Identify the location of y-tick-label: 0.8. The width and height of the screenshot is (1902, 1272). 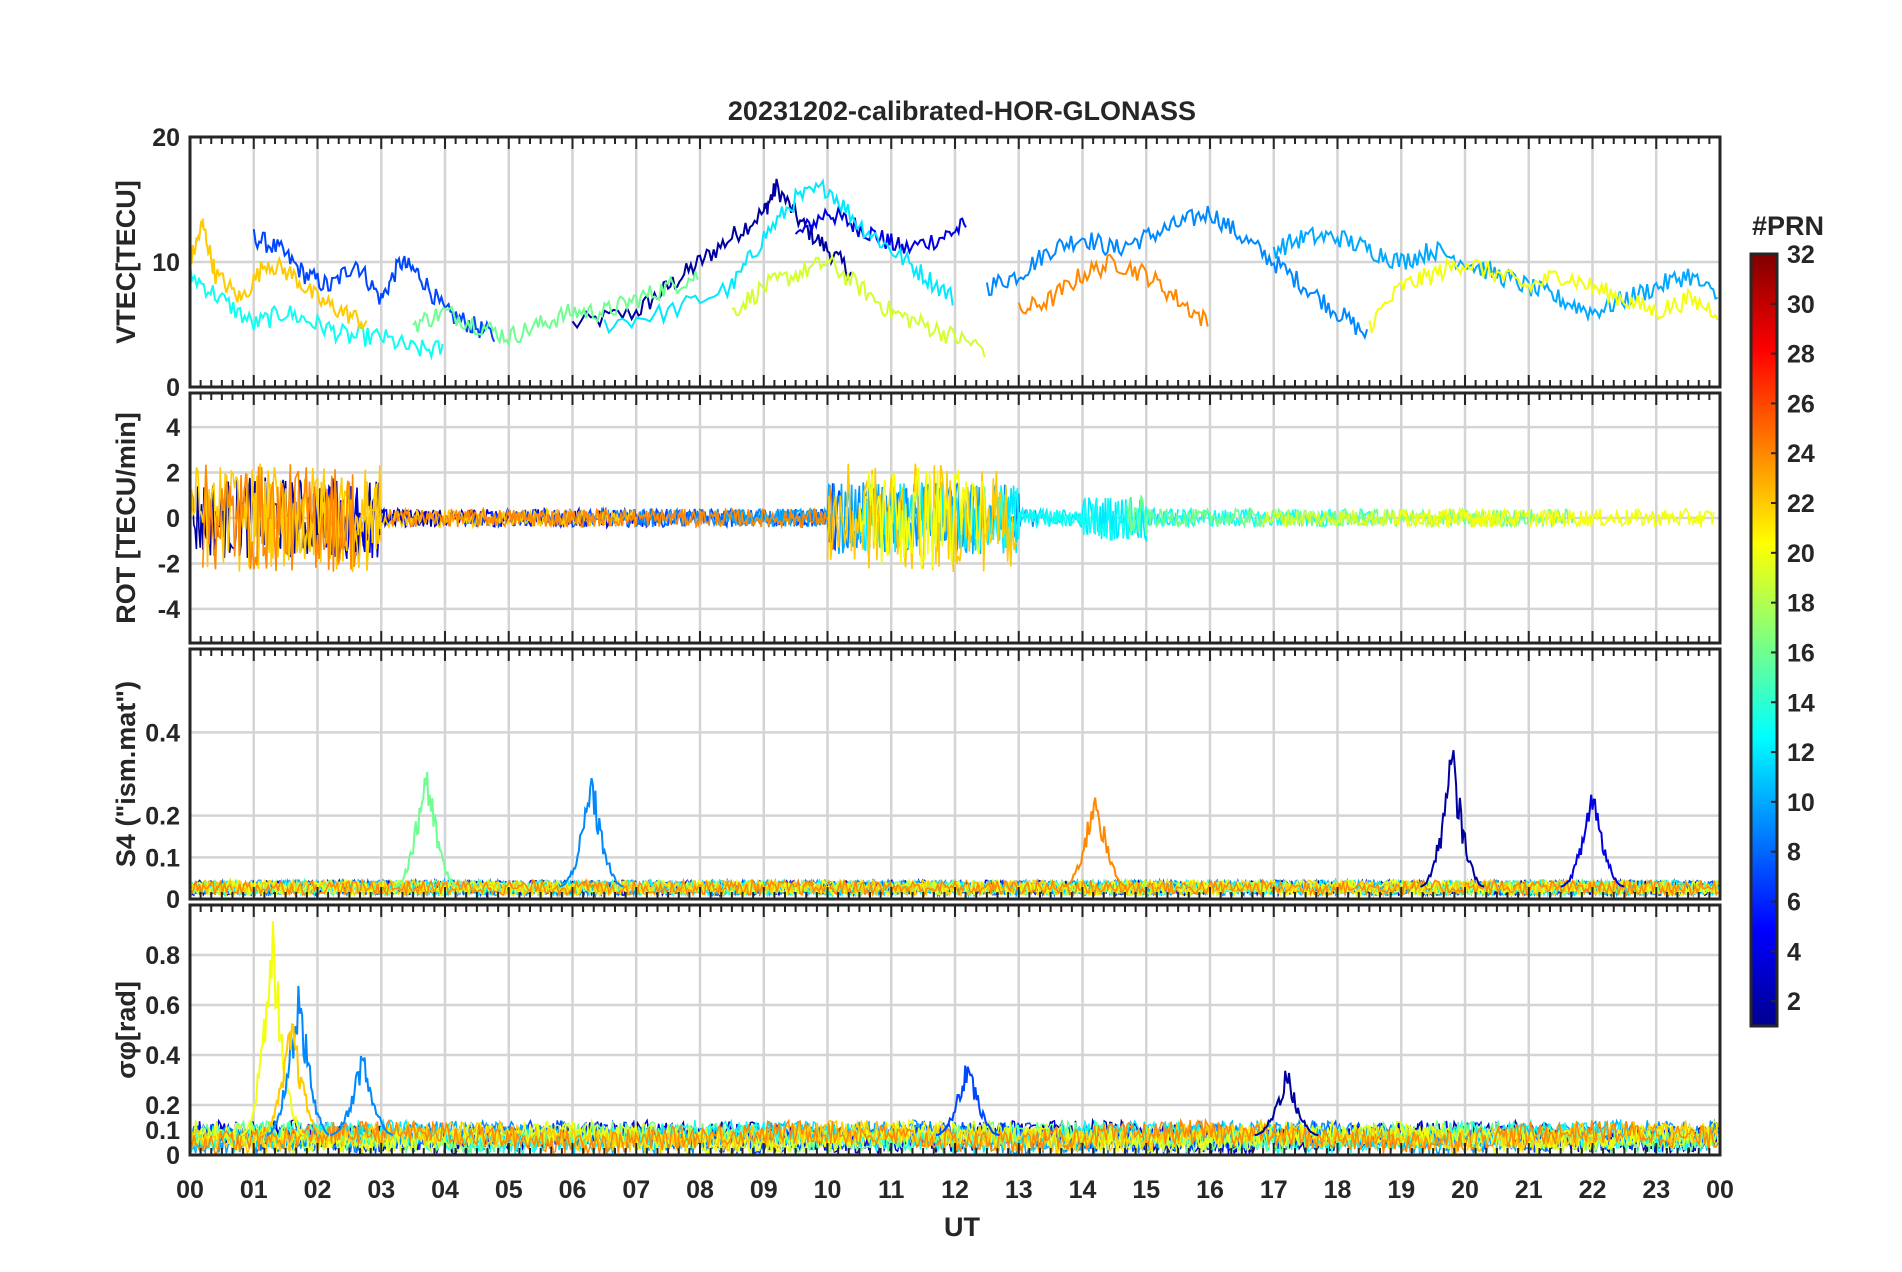
(162, 956).